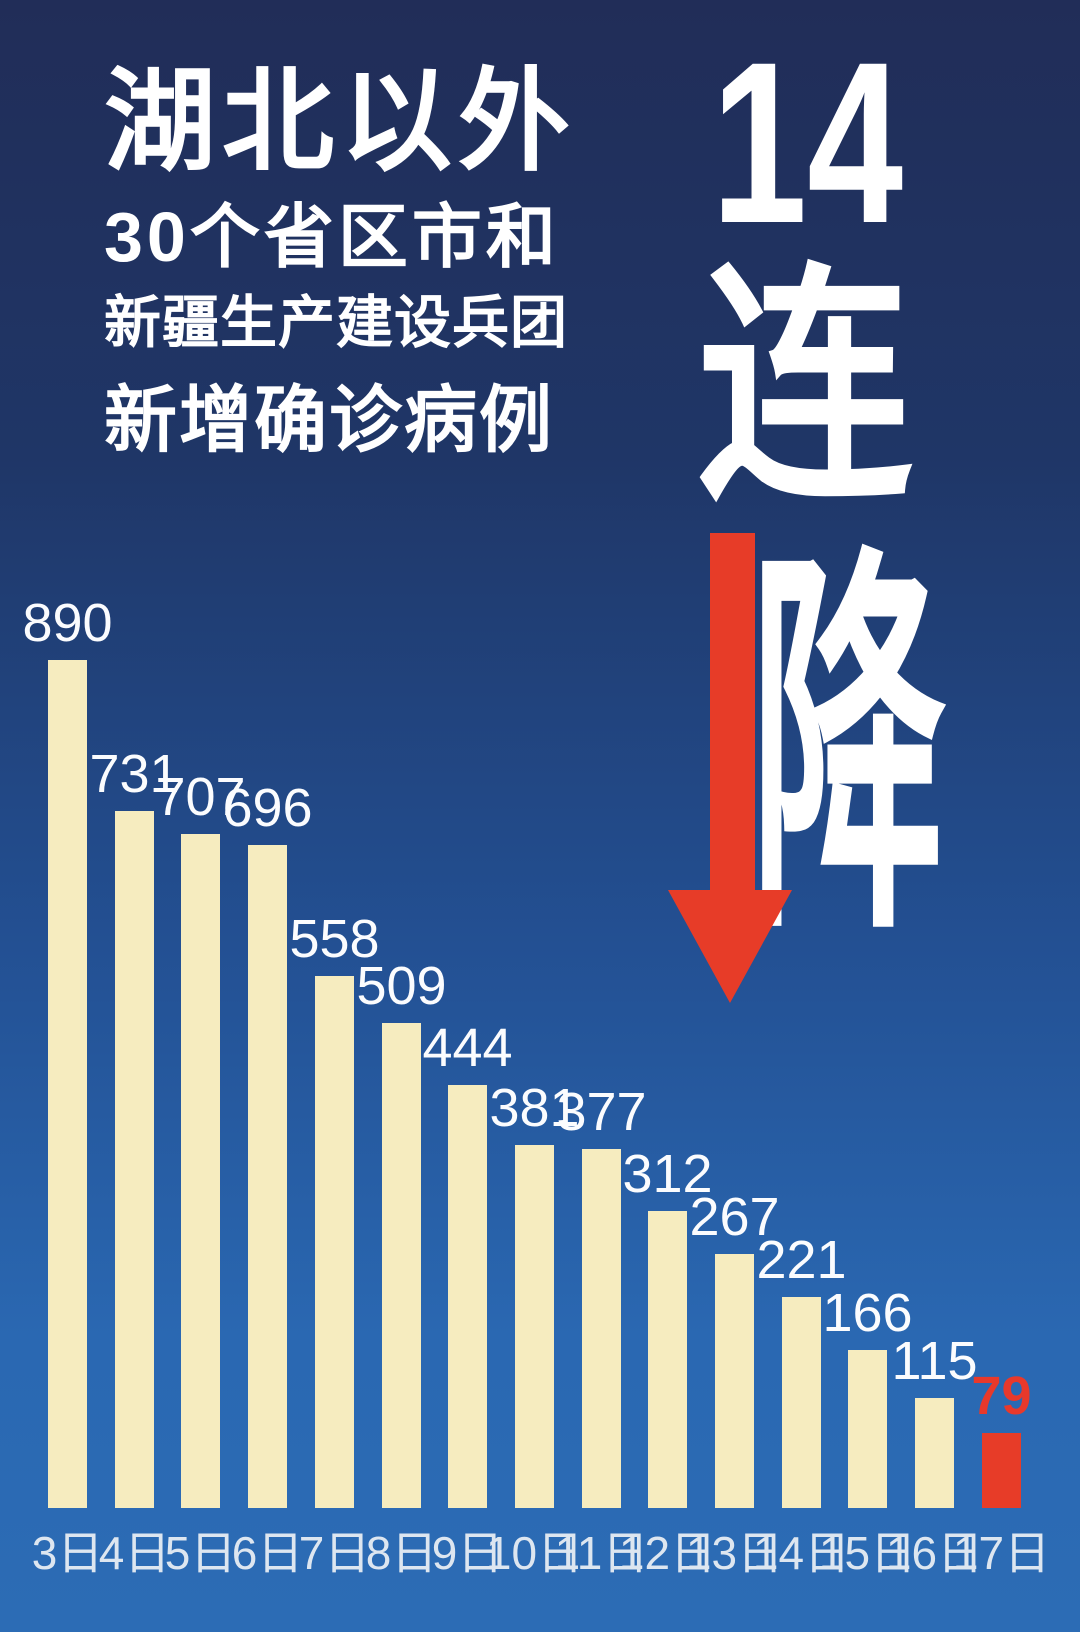 Image resolution: width=1080 pixels, height=1632 pixels. Describe the element at coordinates (1001, 1396) in the screenshot. I see `bar-value-label: 79` at that location.